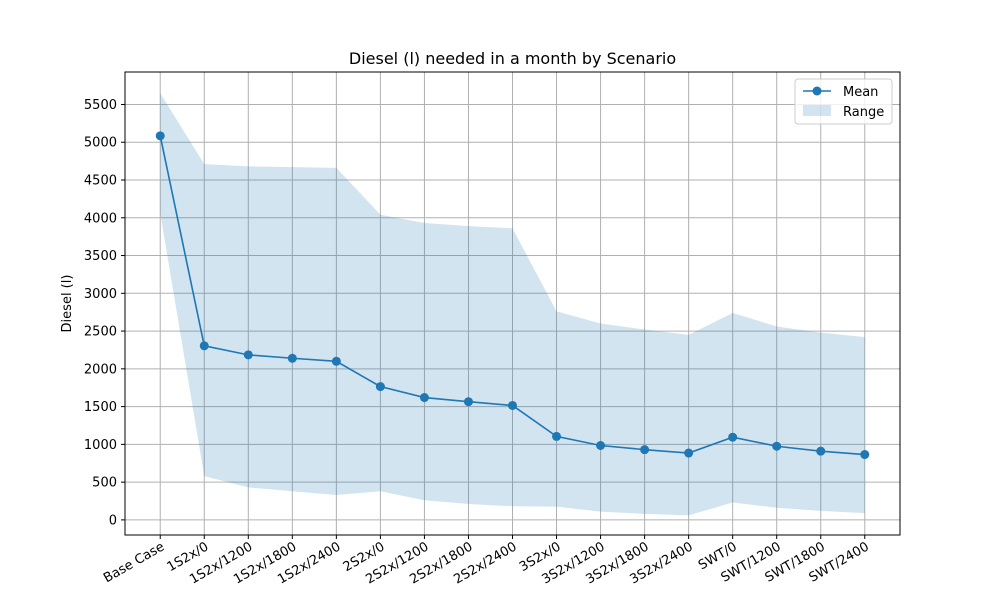 Image resolution: width=1000 pixels, height=600 pixels. Describe the element at coordinates (100, 294) in the screenshot. I see `y-tick-label: 3000` at that location.